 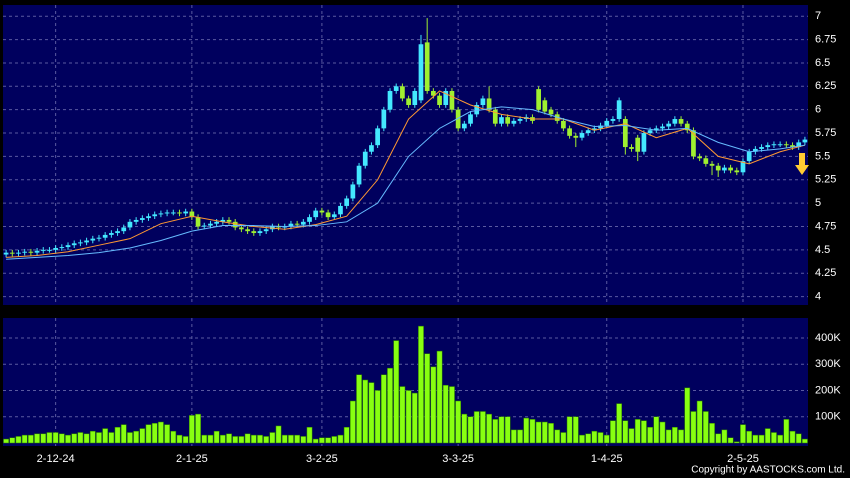 What do you see at coordinates (56, 459) in the screenshot?
I see `x-tick-label: 2-12-24` at bounding box center [56, 459].